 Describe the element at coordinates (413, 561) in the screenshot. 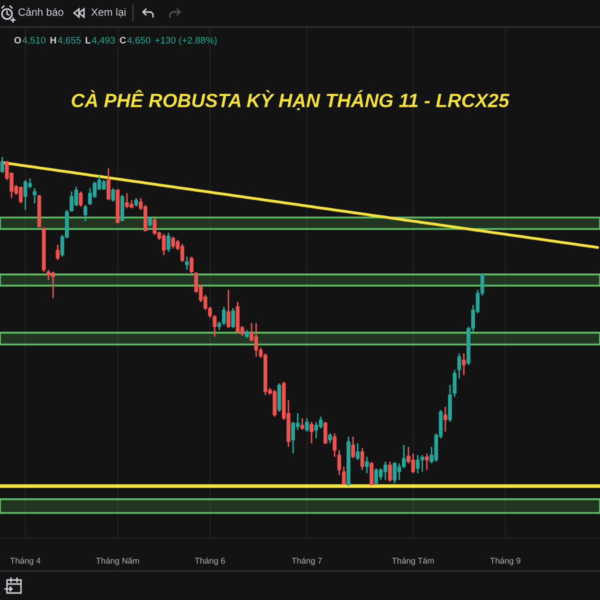

I see `x-tick-label: Tháng Tám` at that location.